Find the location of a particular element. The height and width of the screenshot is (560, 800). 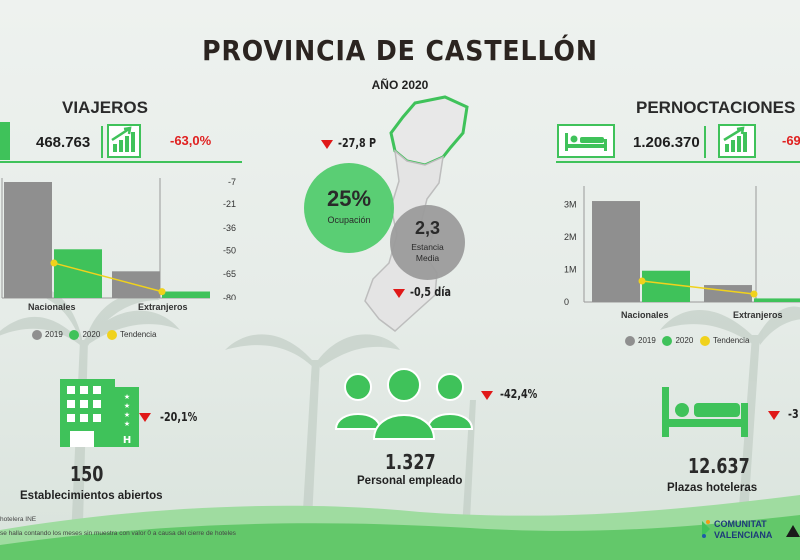

pernoctaciones-title: PERNOCTACIONES is located at coordinates (716, 107).